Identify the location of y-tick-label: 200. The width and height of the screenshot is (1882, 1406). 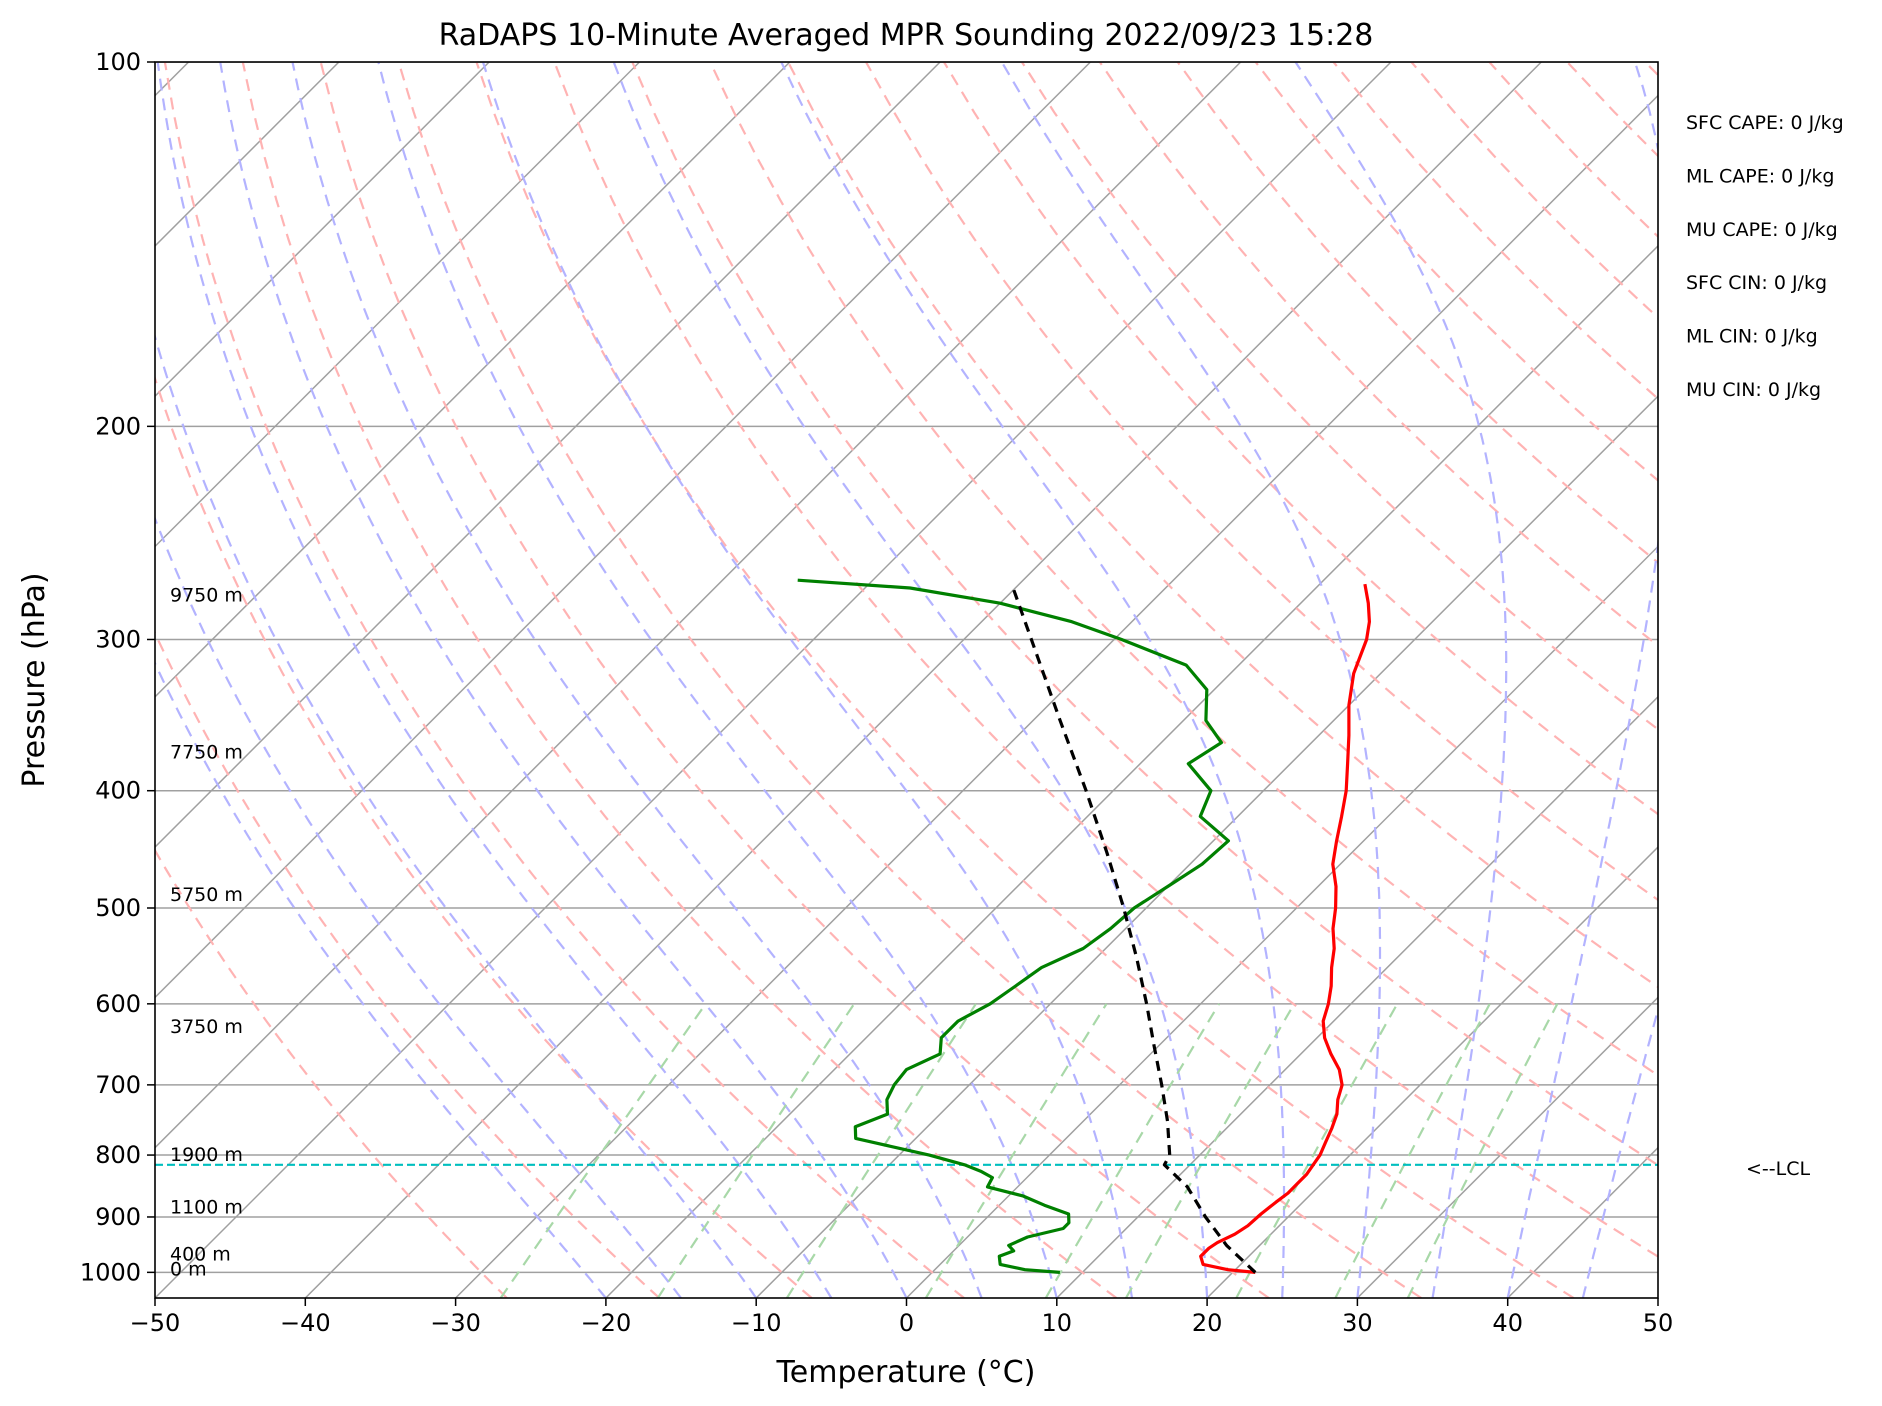
(118, 426).